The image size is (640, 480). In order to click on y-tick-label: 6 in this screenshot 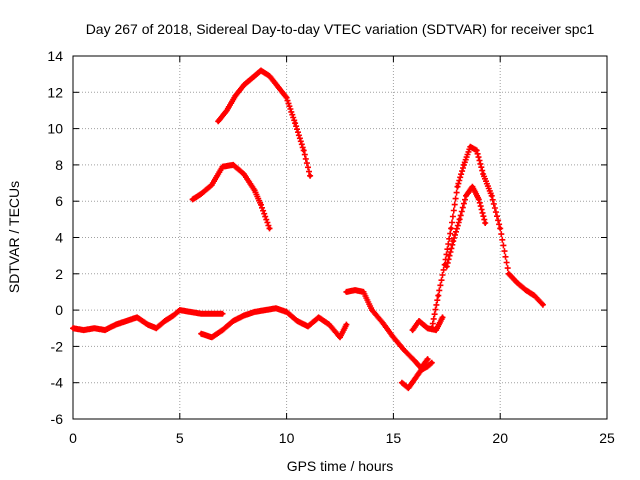, I will do `click(59, 201)`.